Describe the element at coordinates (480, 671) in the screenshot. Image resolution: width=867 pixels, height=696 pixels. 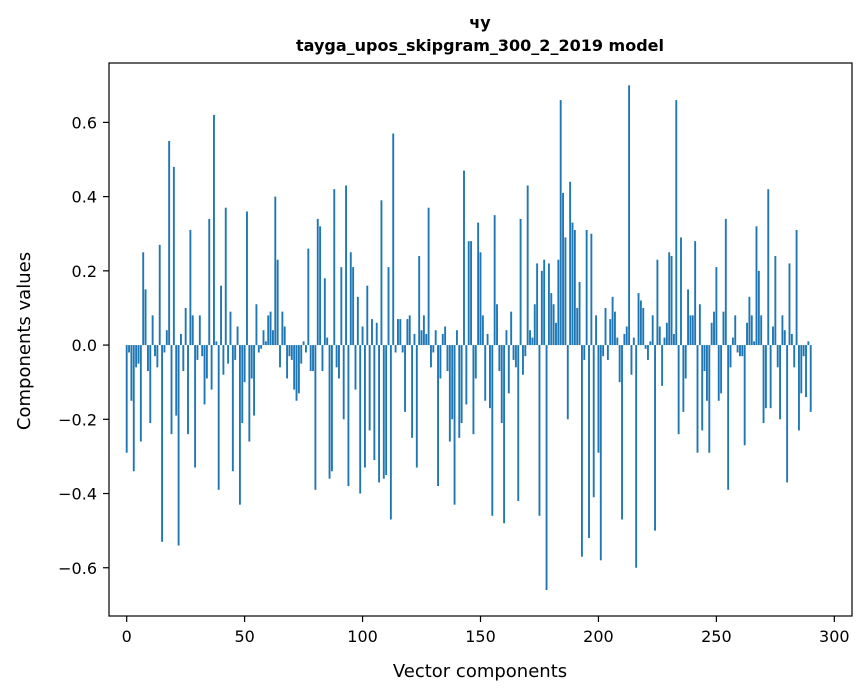
I see `x-axis-label: Vector components` at that location.